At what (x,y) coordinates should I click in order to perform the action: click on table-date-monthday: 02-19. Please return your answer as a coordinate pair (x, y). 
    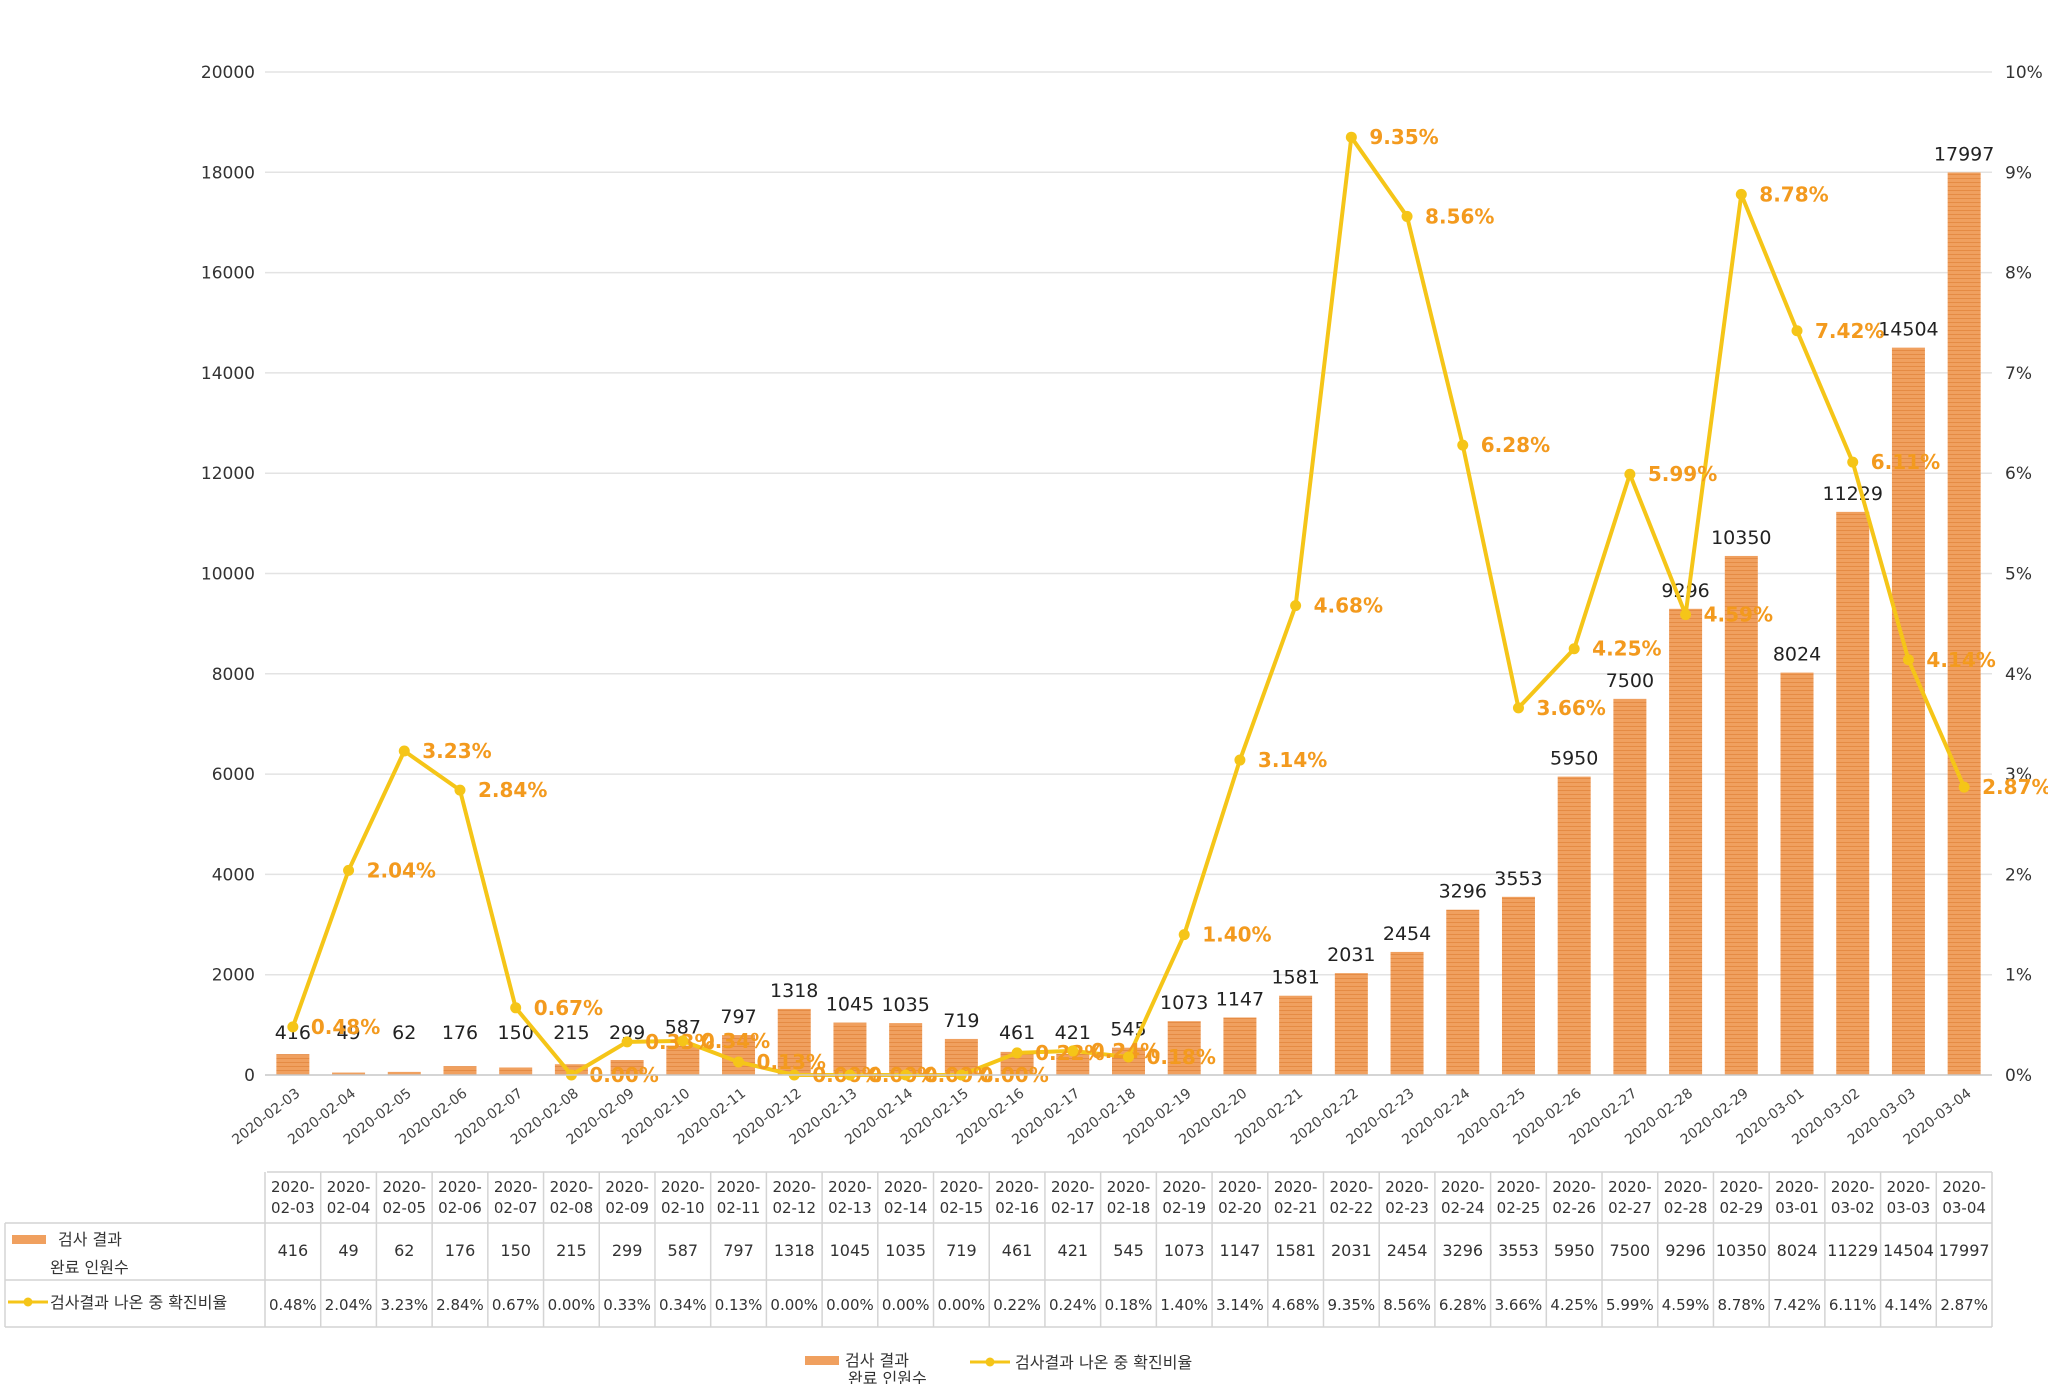
    Looking at the image, I should click on (1184, 1208).